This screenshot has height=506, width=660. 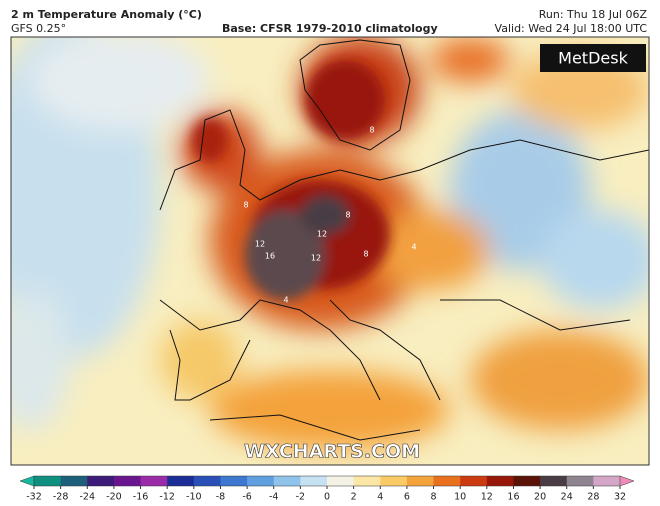 I want to click on colorbar-tick-label: -6, so click(x=246, y=497).